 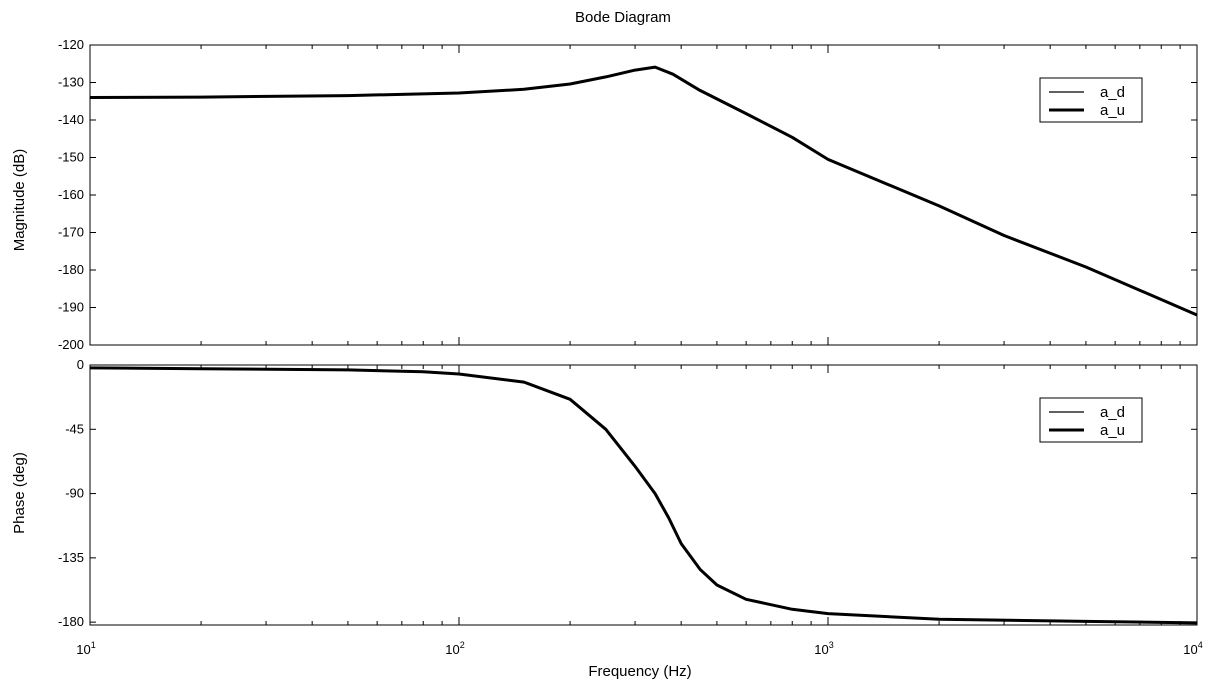 I want to click on magnitude-legend-label-a_u: a_u, so click(x=1112, y=110).